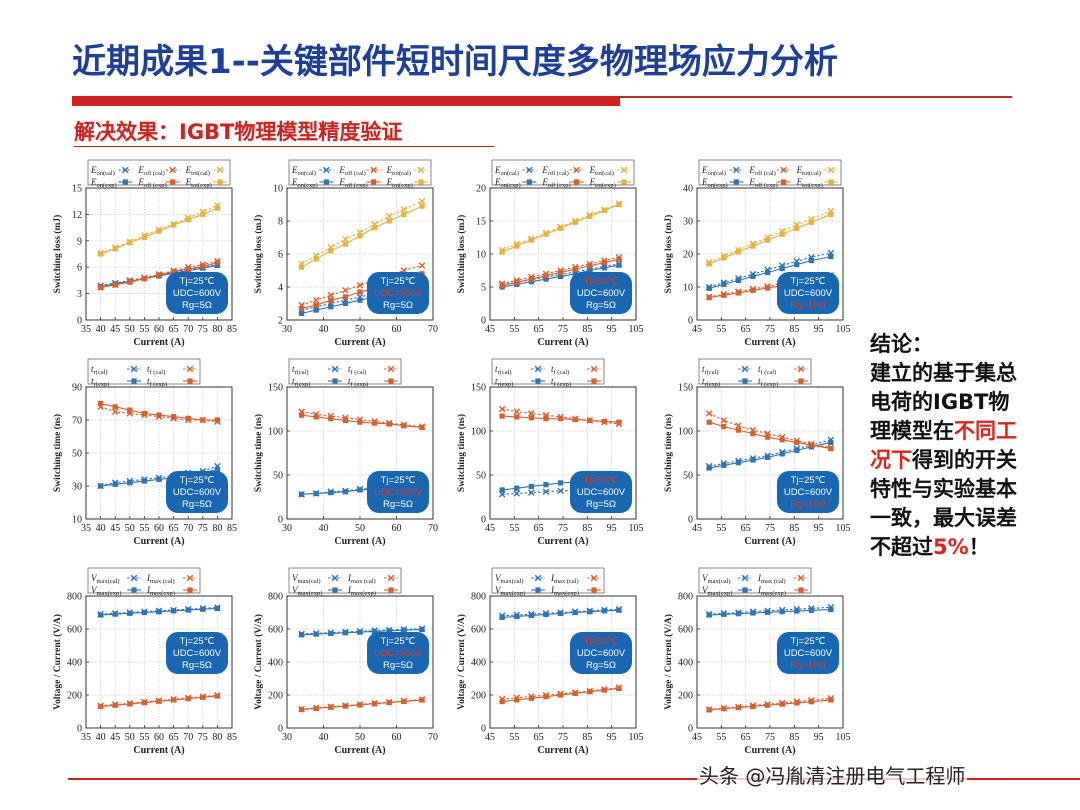 This screenshot has height=810, width=1080. Describe the element at coordinates (357, 370) in the screenshot. I see `legend-label: tf (cal)` at that location.